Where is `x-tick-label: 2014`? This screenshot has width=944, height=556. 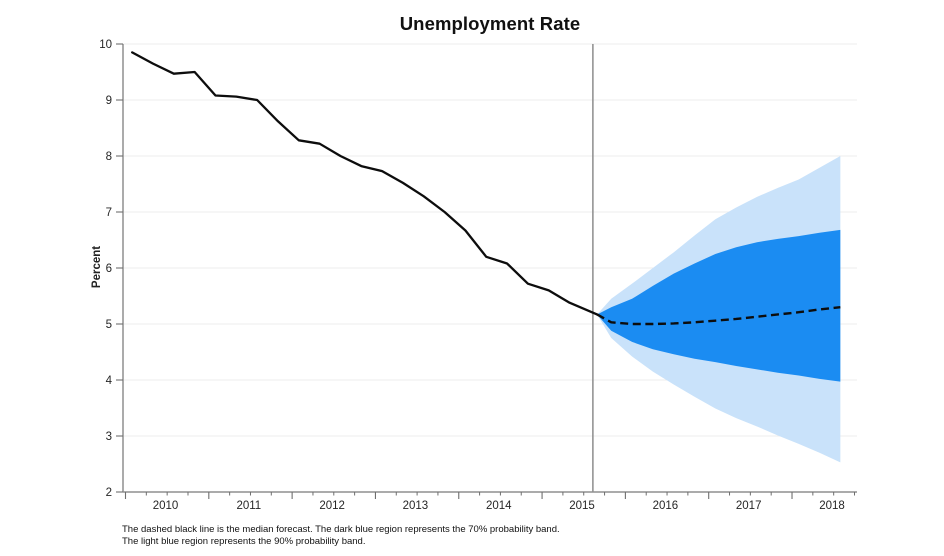 x-tick-label: 2014 is located at coordinates (499, 506).